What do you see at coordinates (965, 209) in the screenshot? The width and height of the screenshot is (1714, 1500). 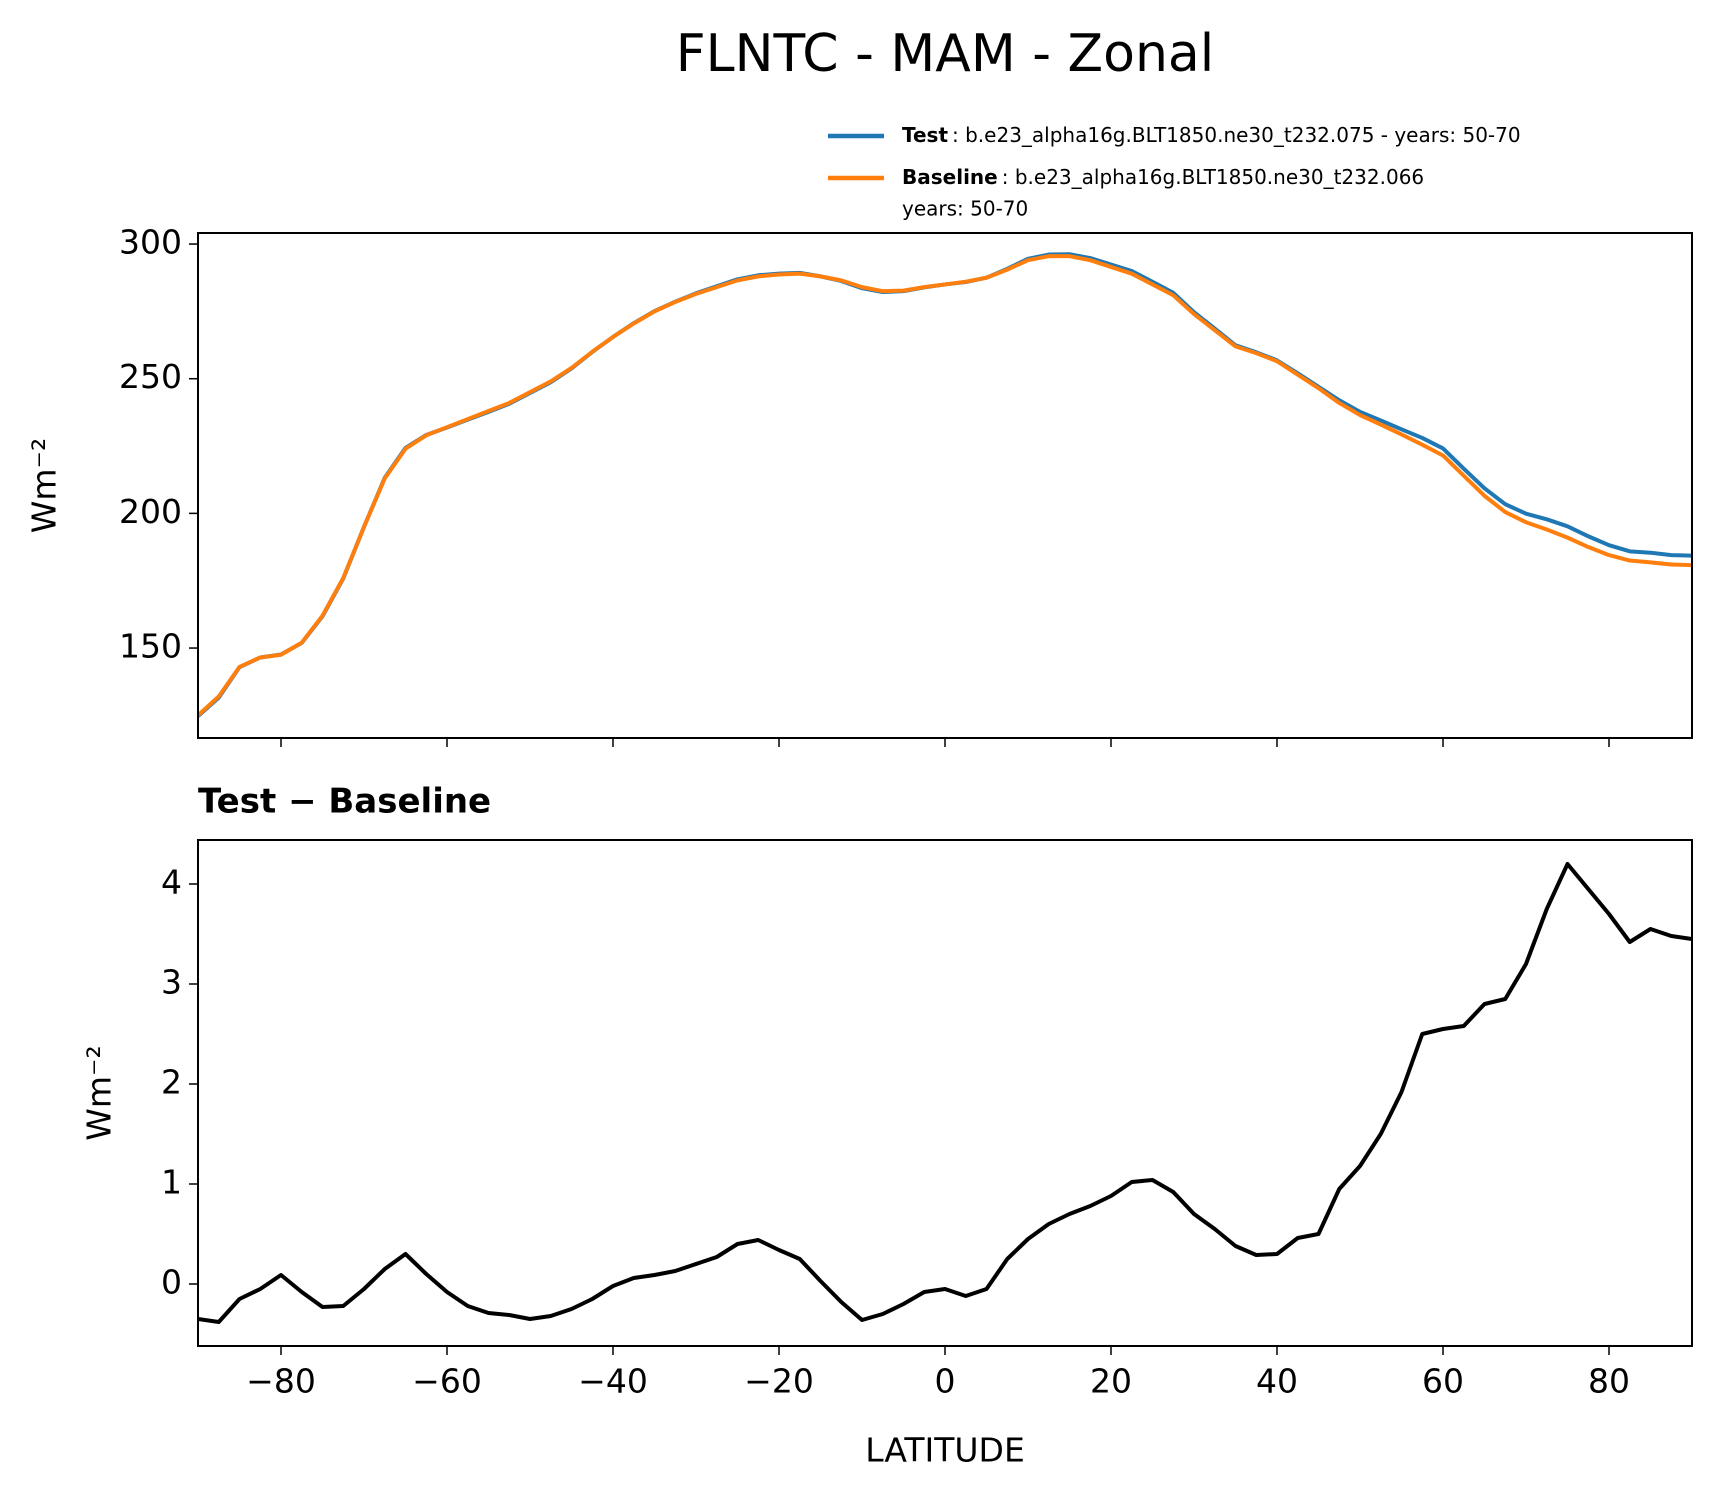 I see `legend-description: years: 50-70` at bounding box center [965, 209].